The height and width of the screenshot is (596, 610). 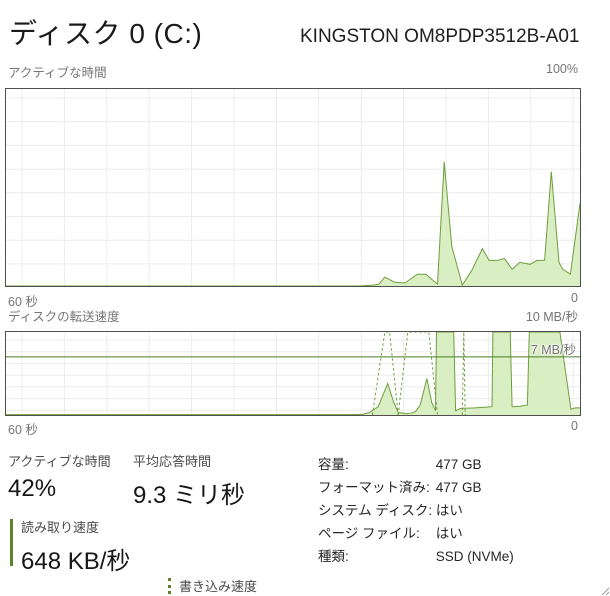 What do you see at coordinates (60, 527) in the screenshot?
I see `stat-read-speed-label: 読み取り速度` at bounding box center [60, 527].